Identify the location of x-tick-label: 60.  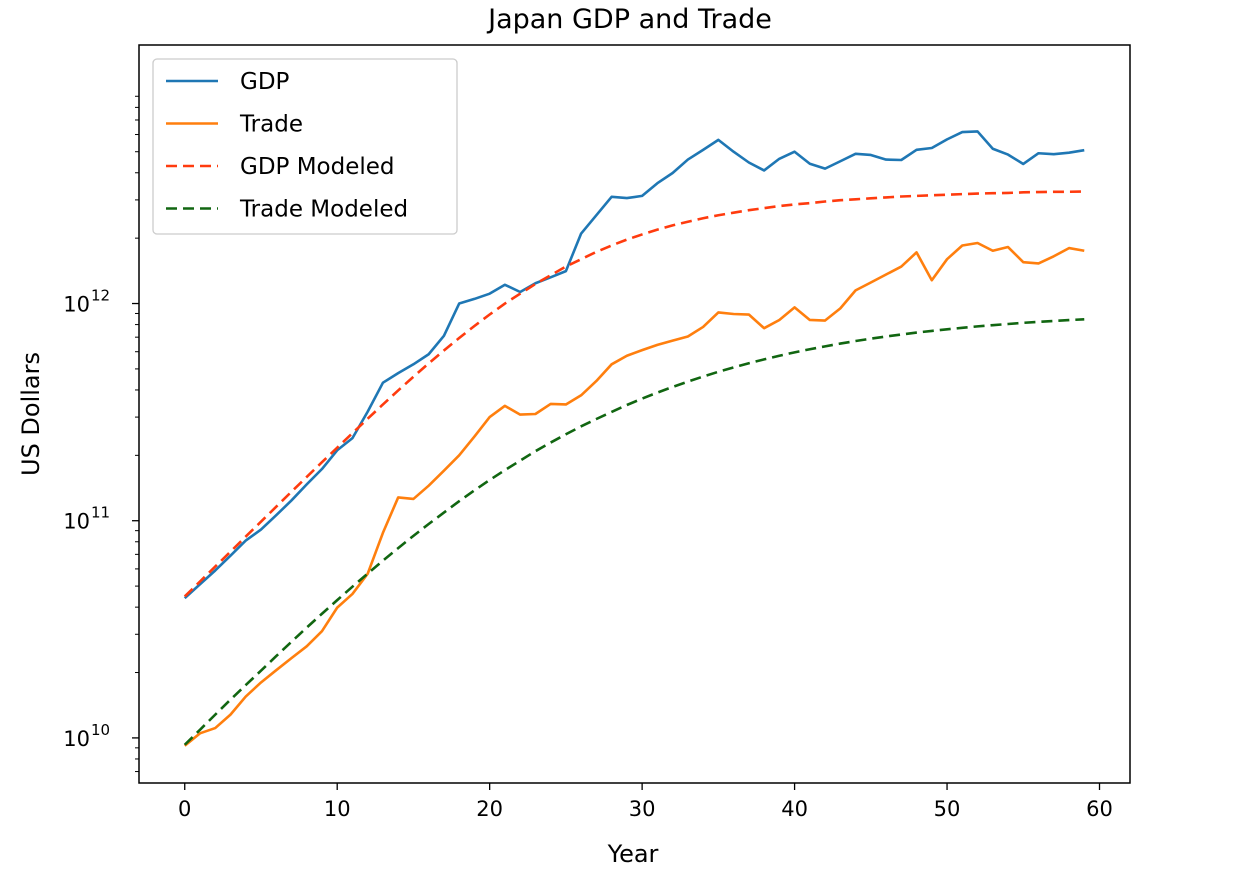
(1099, 809).